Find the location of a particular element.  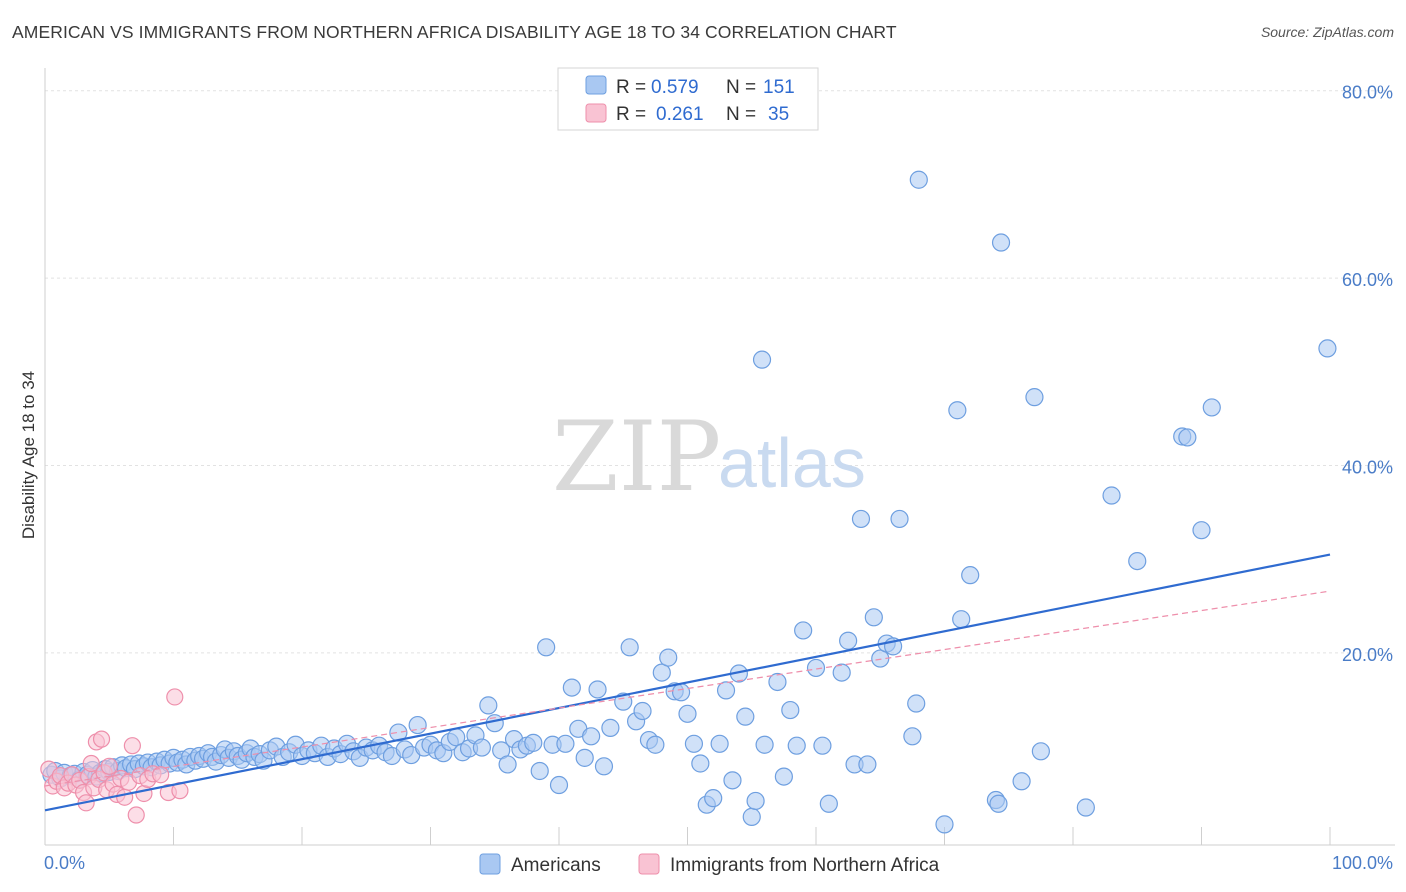

y-axis-label: Disability Age 18 to 34 is located at coordinates (28, 455).